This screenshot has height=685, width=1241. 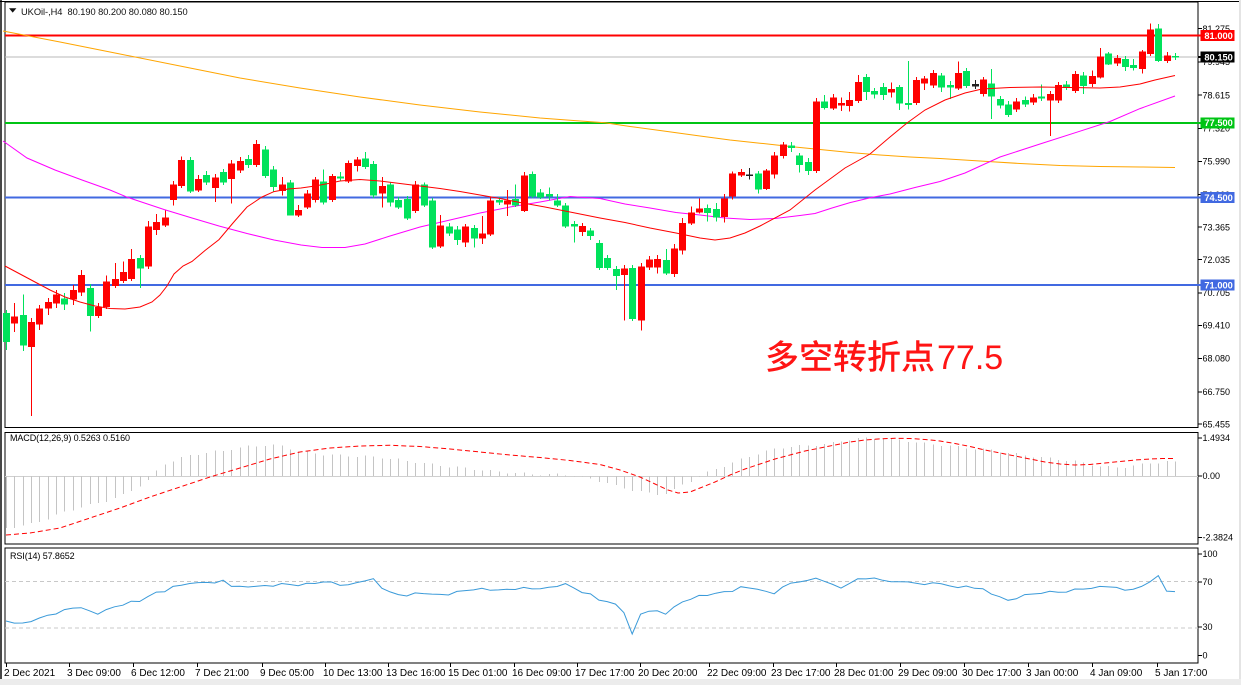 What do you see at coordinates (1217, 392) in the screenshot?
I see `svg-text: 66.750` at bounding box center [1217, 392].